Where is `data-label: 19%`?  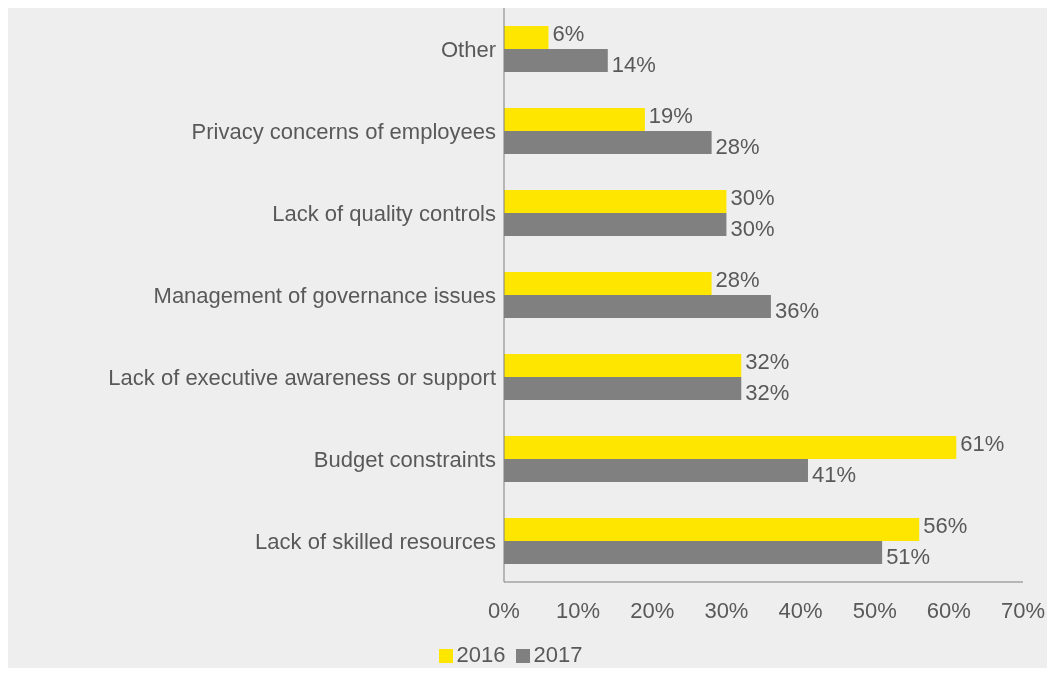
data-label: 19% is located at coordinates (670, 116).